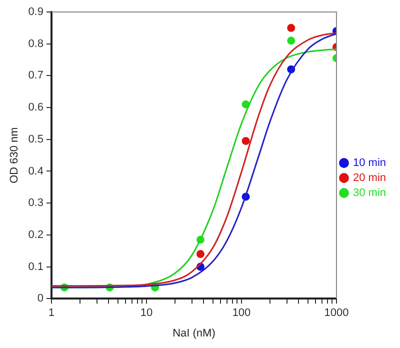 The image size is (400, 348). I want to click on legend-label: 20 min, so click(369, 178).